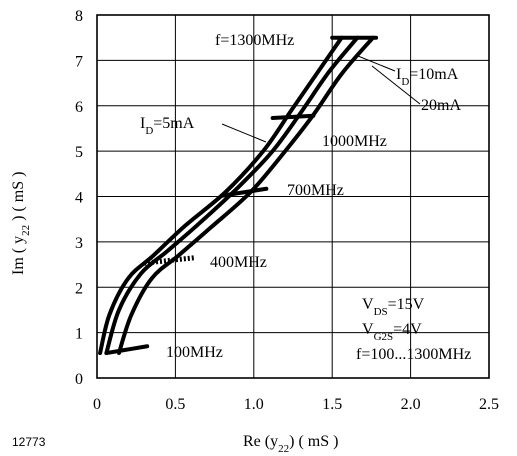 Image resolution: width=517 pixels, height=456 pixels. What do you see at coordinates (315, 190) in the screenshot?
I see `label-700mhz: 700MHz` at bounding box center [315, 190].